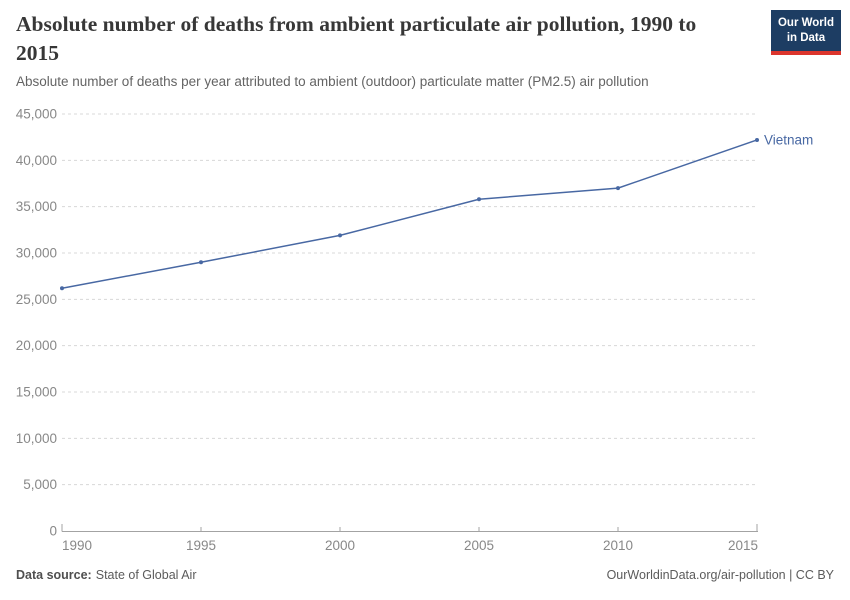  Describe the element at coordinates (36, 345) in the screenshot. I see `y-axis-tick-label: 20,000` at that location.